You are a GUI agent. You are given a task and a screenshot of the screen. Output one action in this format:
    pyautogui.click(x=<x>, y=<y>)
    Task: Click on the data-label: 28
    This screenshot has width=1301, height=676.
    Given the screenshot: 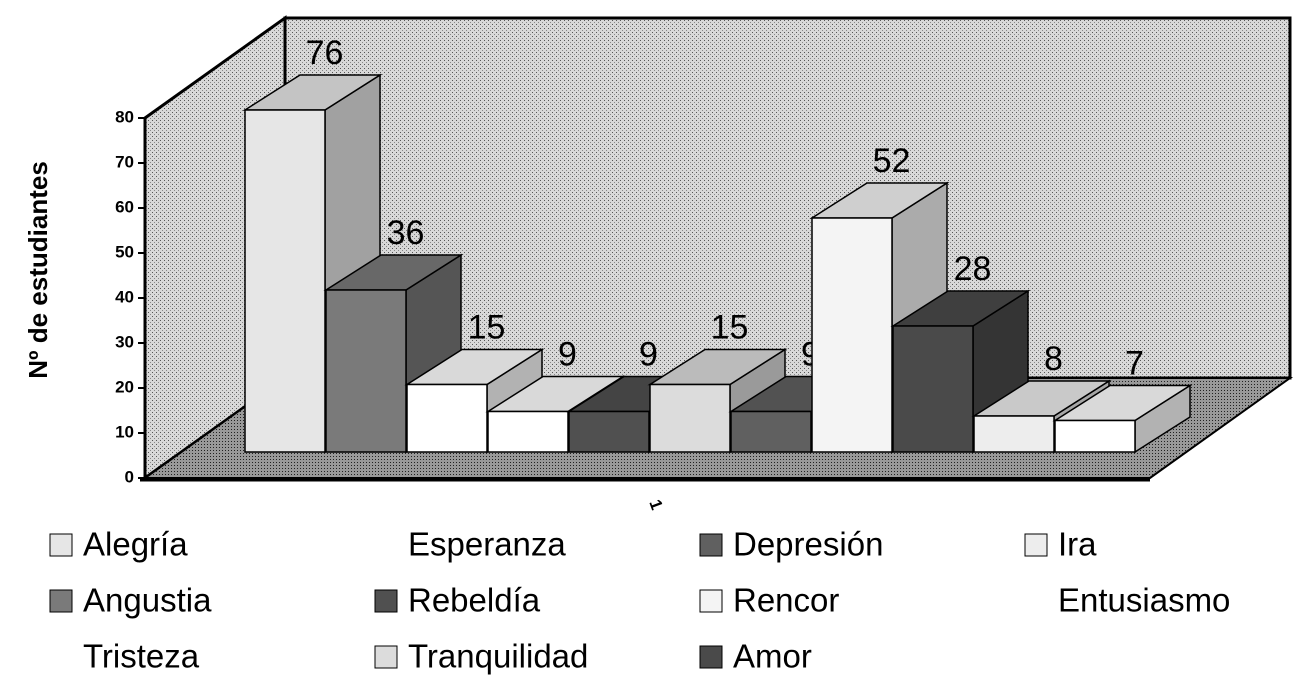 What is the action you would take?
    pyautogui.click(x=973, y=269)
    